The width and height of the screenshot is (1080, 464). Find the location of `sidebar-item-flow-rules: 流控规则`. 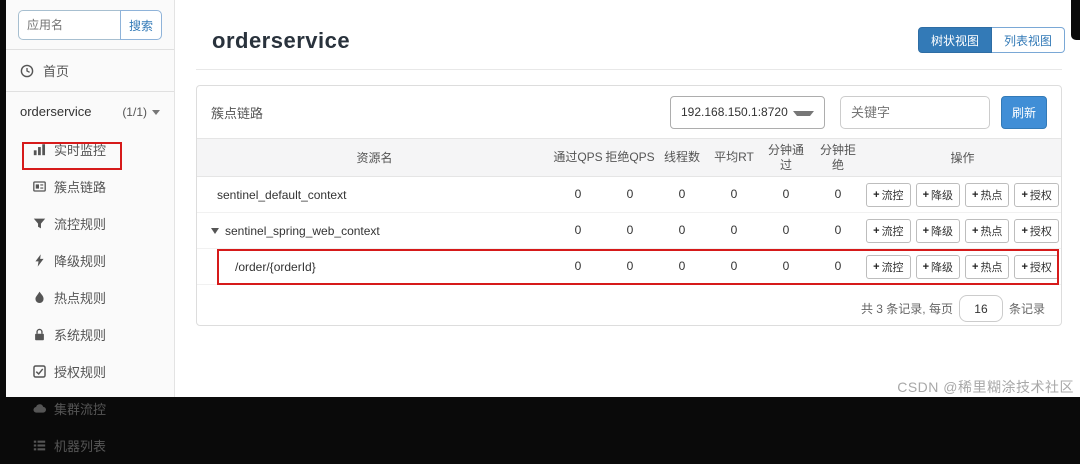

sidebar-item-flow-rules: 流控规则 is located at coordinates (90, 223).